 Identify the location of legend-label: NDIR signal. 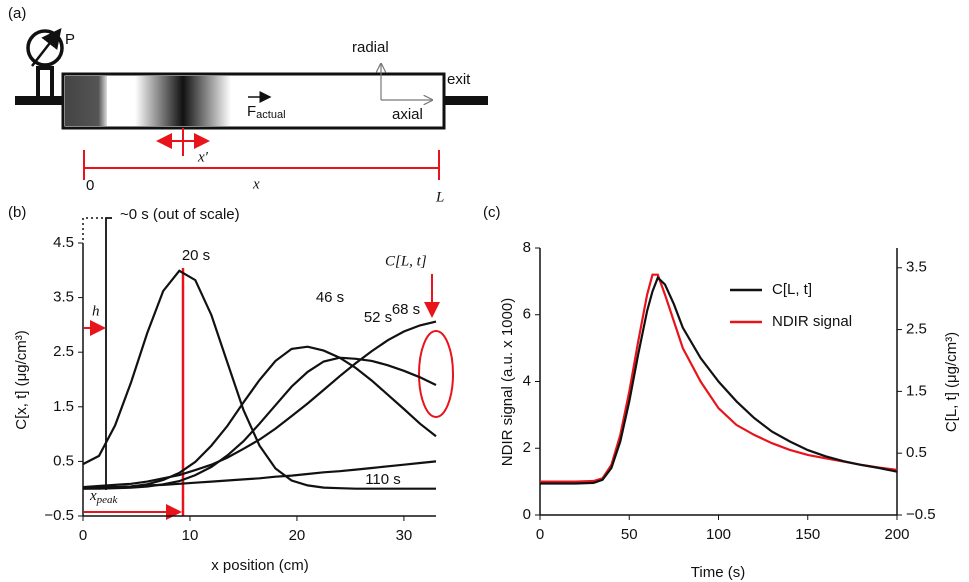
(812, 321).